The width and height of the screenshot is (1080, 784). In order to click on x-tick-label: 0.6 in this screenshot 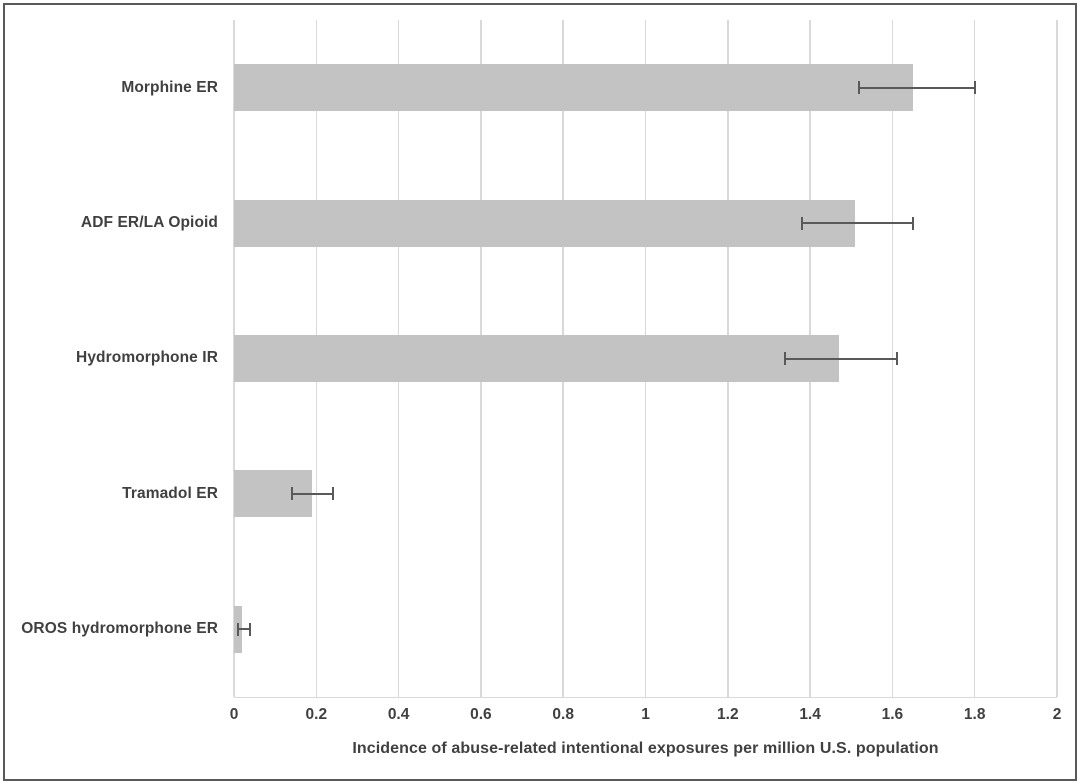, I will do `click(481, 714)`.